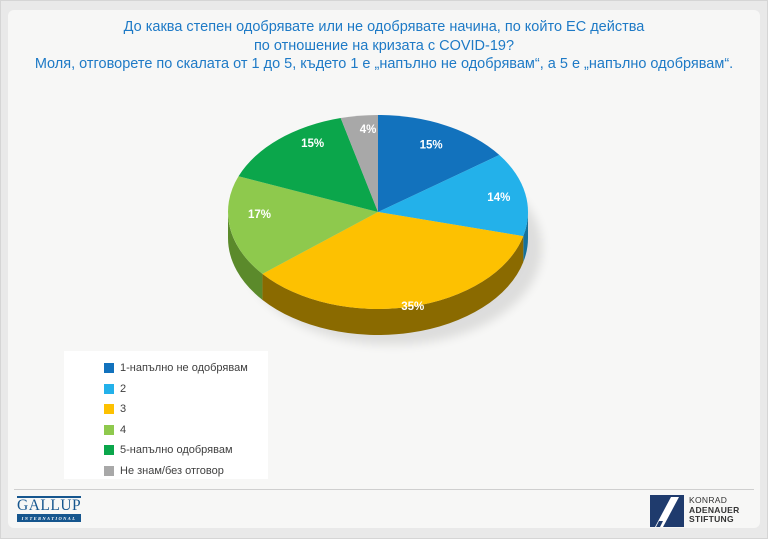 The width and height of the screenshot is (768, 539). I want to click on legend-item: 5-напълно одобрявам, so click(166, 450).